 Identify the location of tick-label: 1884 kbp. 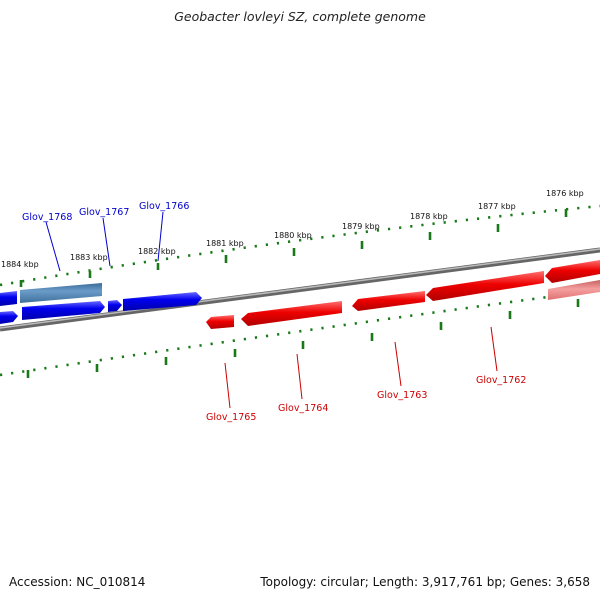
(20, 264).